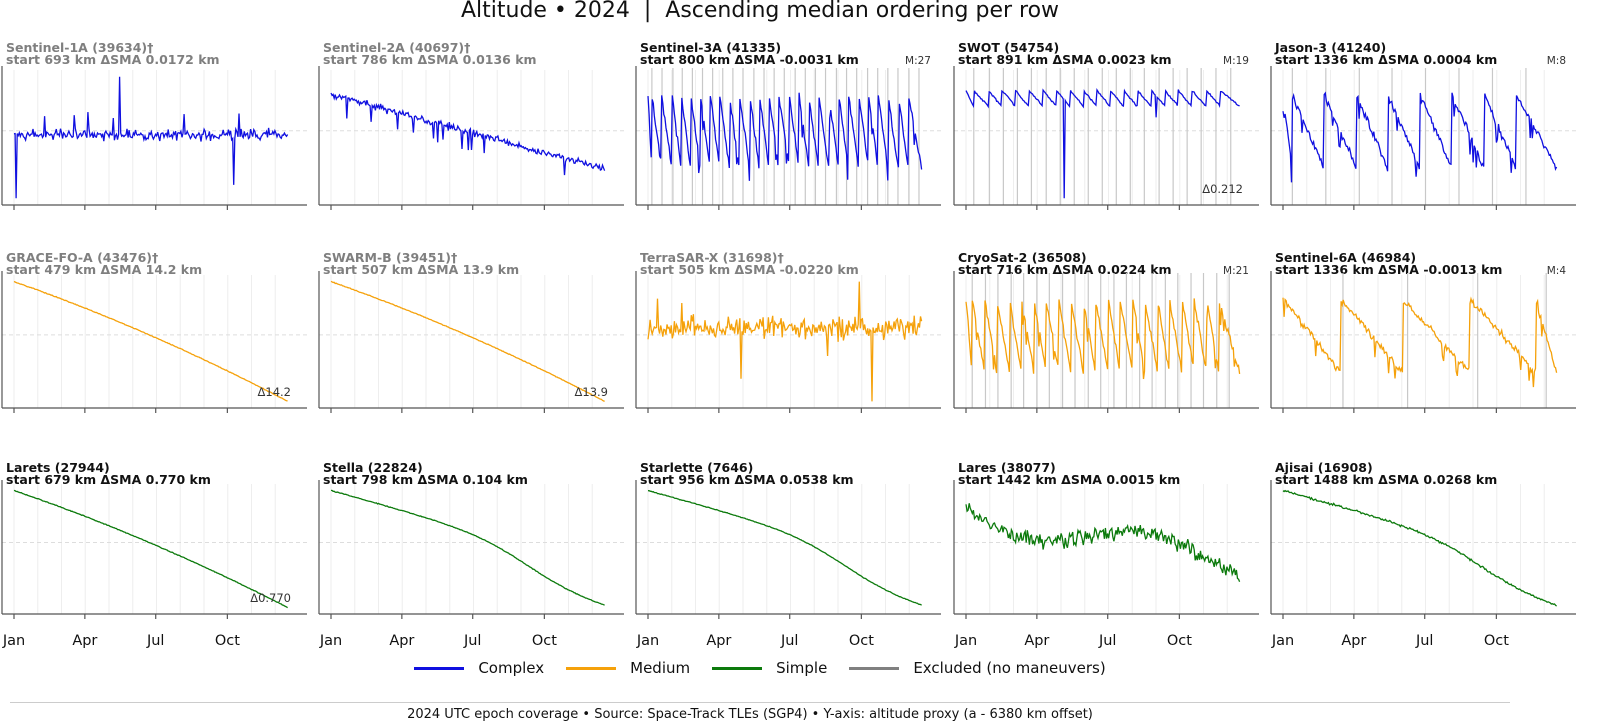 The height and width of the screenshot is (722, 1600). Describe the element at coordinates (1236, 271) in the screenshot. I see `maneuver-count: M:21` at that location.